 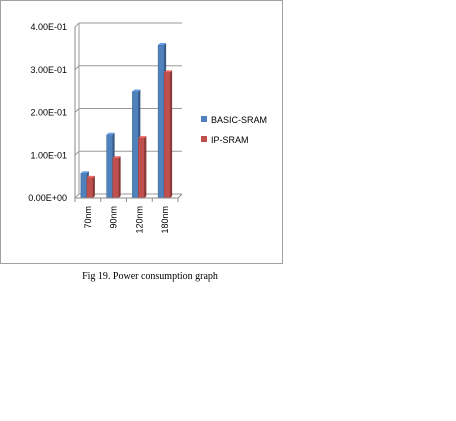 I want to click on bar-ip-sram-90nm, so click(x=116, y=177).